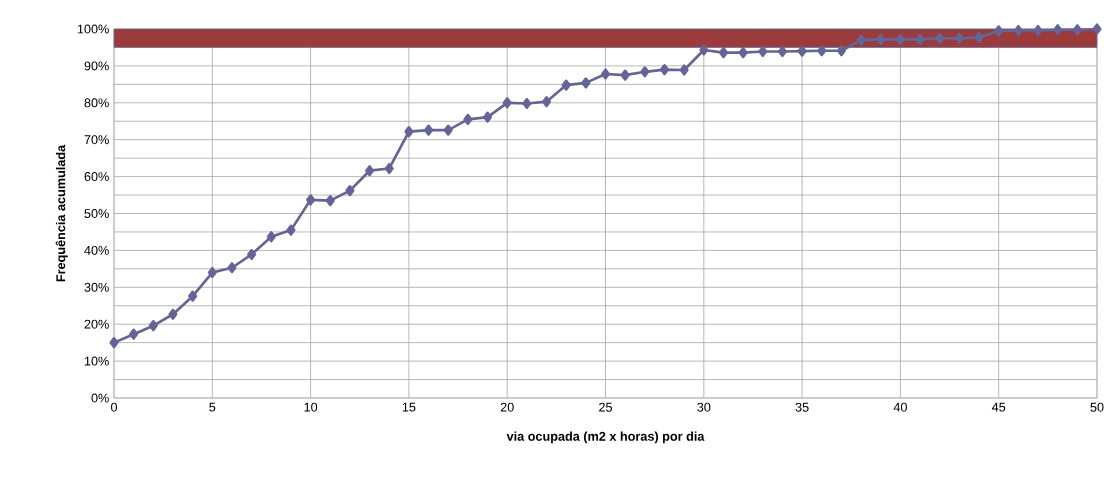  What do you see at coordinates (1097, 407) in the screenshot?
I see `x-tick-label: 50` at bounding box center [1097, 407].